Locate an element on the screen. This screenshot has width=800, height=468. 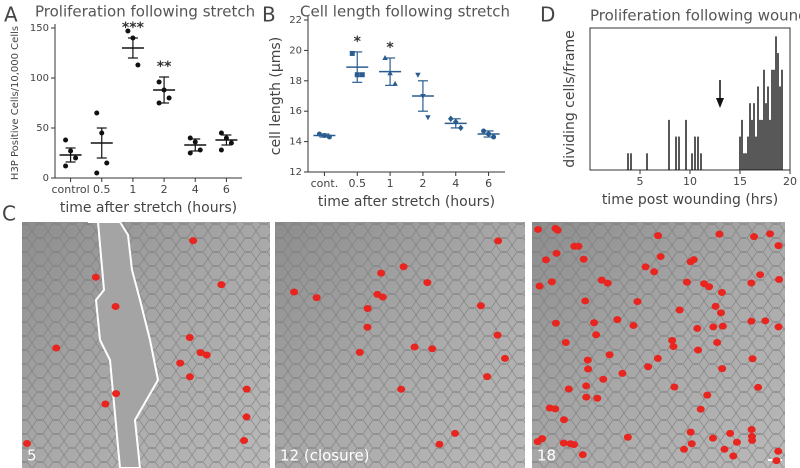
y-tick-label: 22 is located at coordinates (295, 20).